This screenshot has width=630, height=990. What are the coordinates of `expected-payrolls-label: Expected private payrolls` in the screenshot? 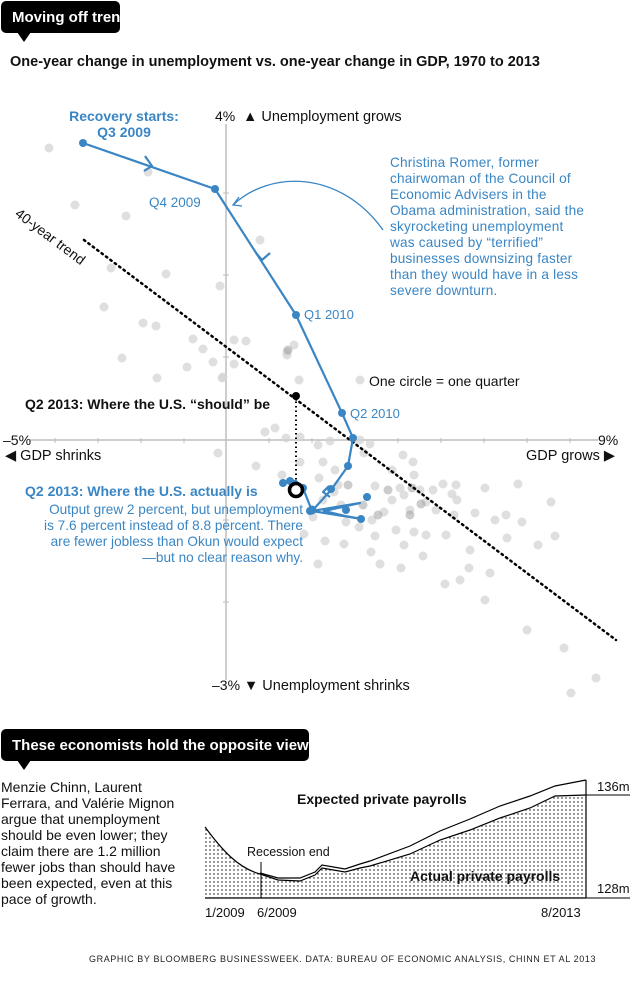 It's located at (382, 799).